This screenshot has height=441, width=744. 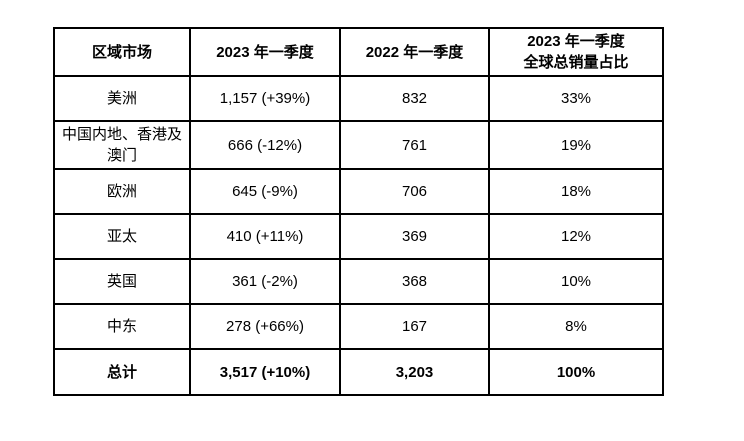 What do you see at coordinates (122, 326) in the screenshot?
I see `cell-region: 中东` at bounding box center [122, 326].